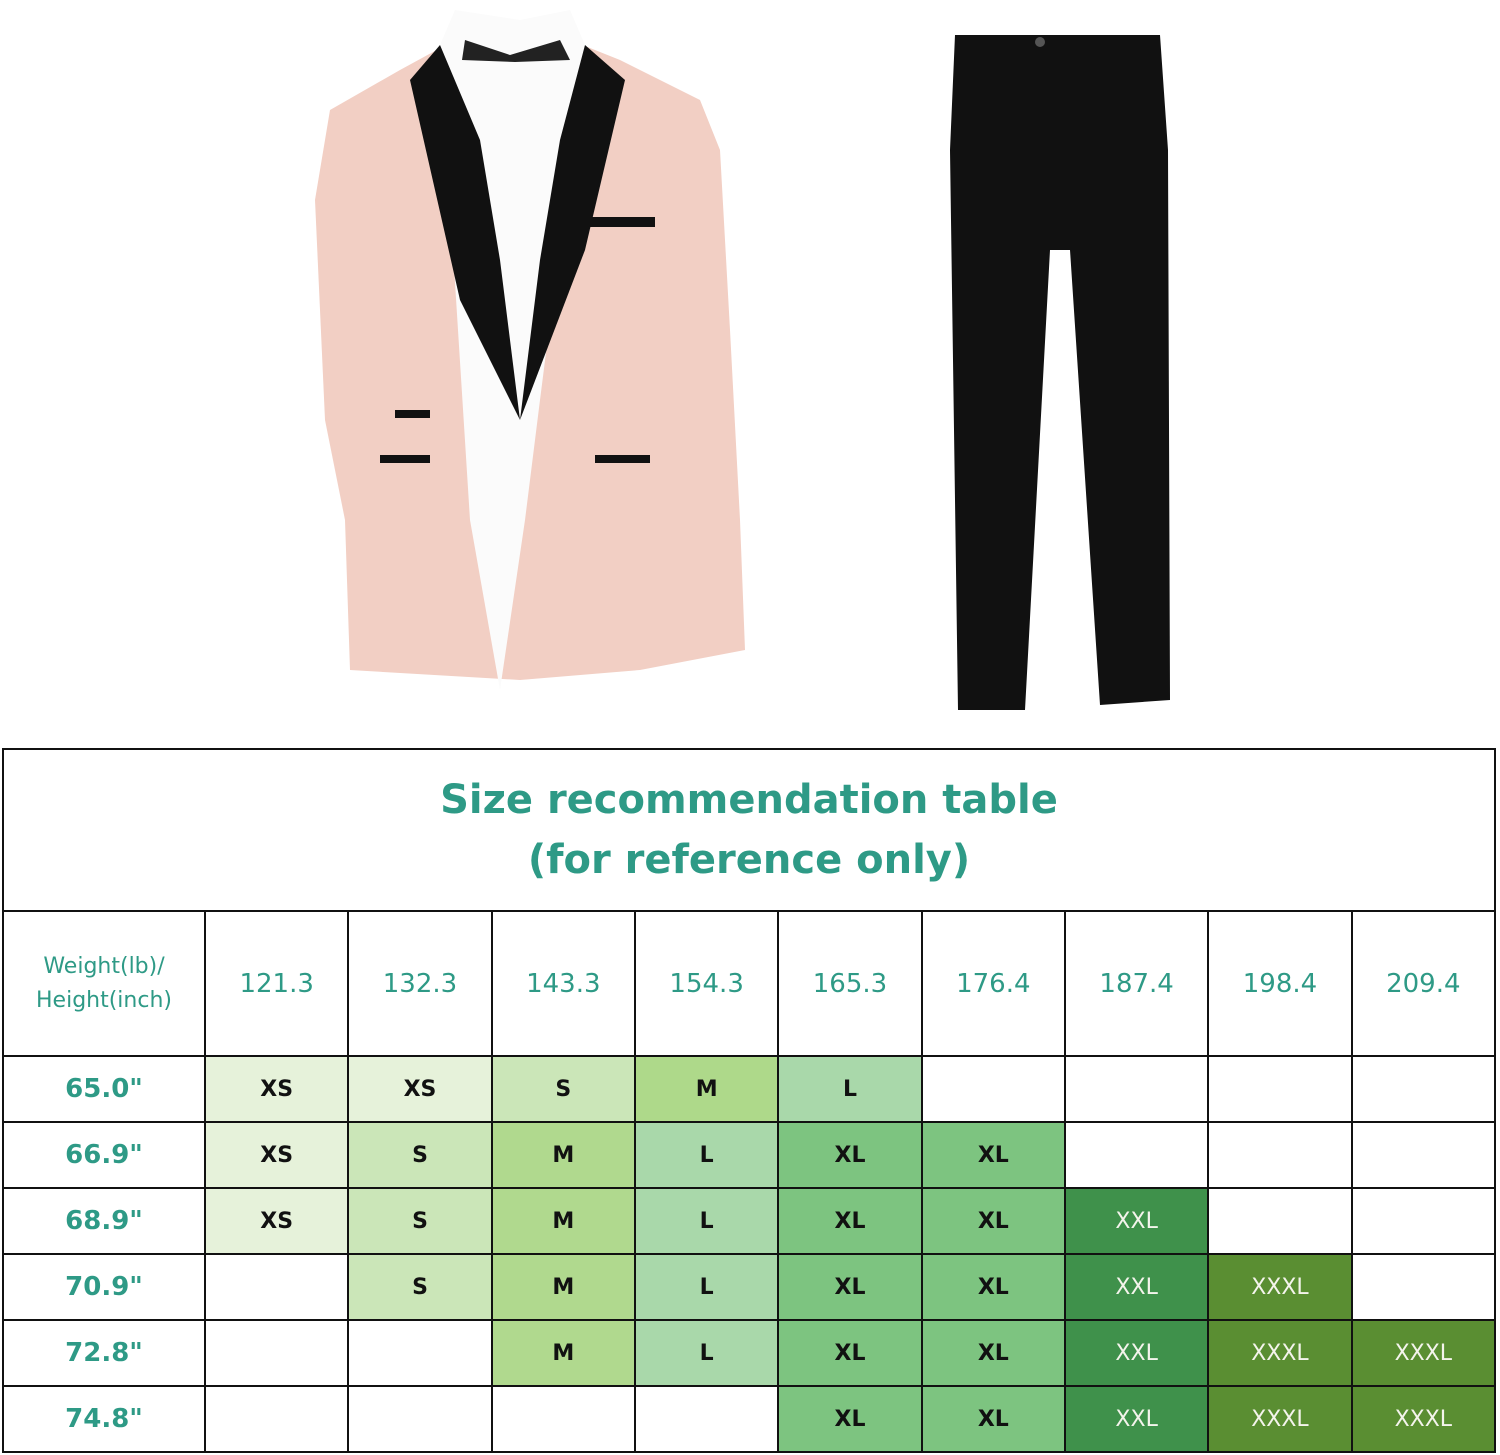  What do you see at coordinates (1280, 983) in the screenshot?
I see `weight-header: 198.4` at bounding box center [1280, 983].